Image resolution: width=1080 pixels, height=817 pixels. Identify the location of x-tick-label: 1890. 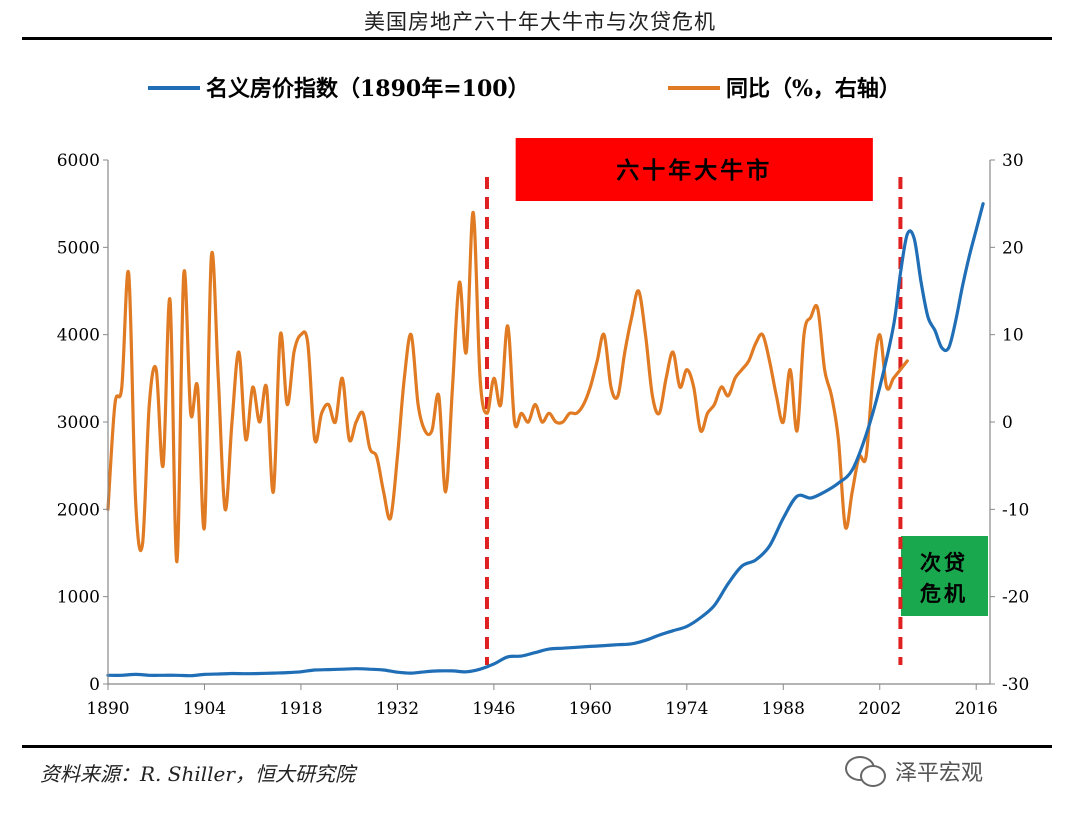
(107, 709).